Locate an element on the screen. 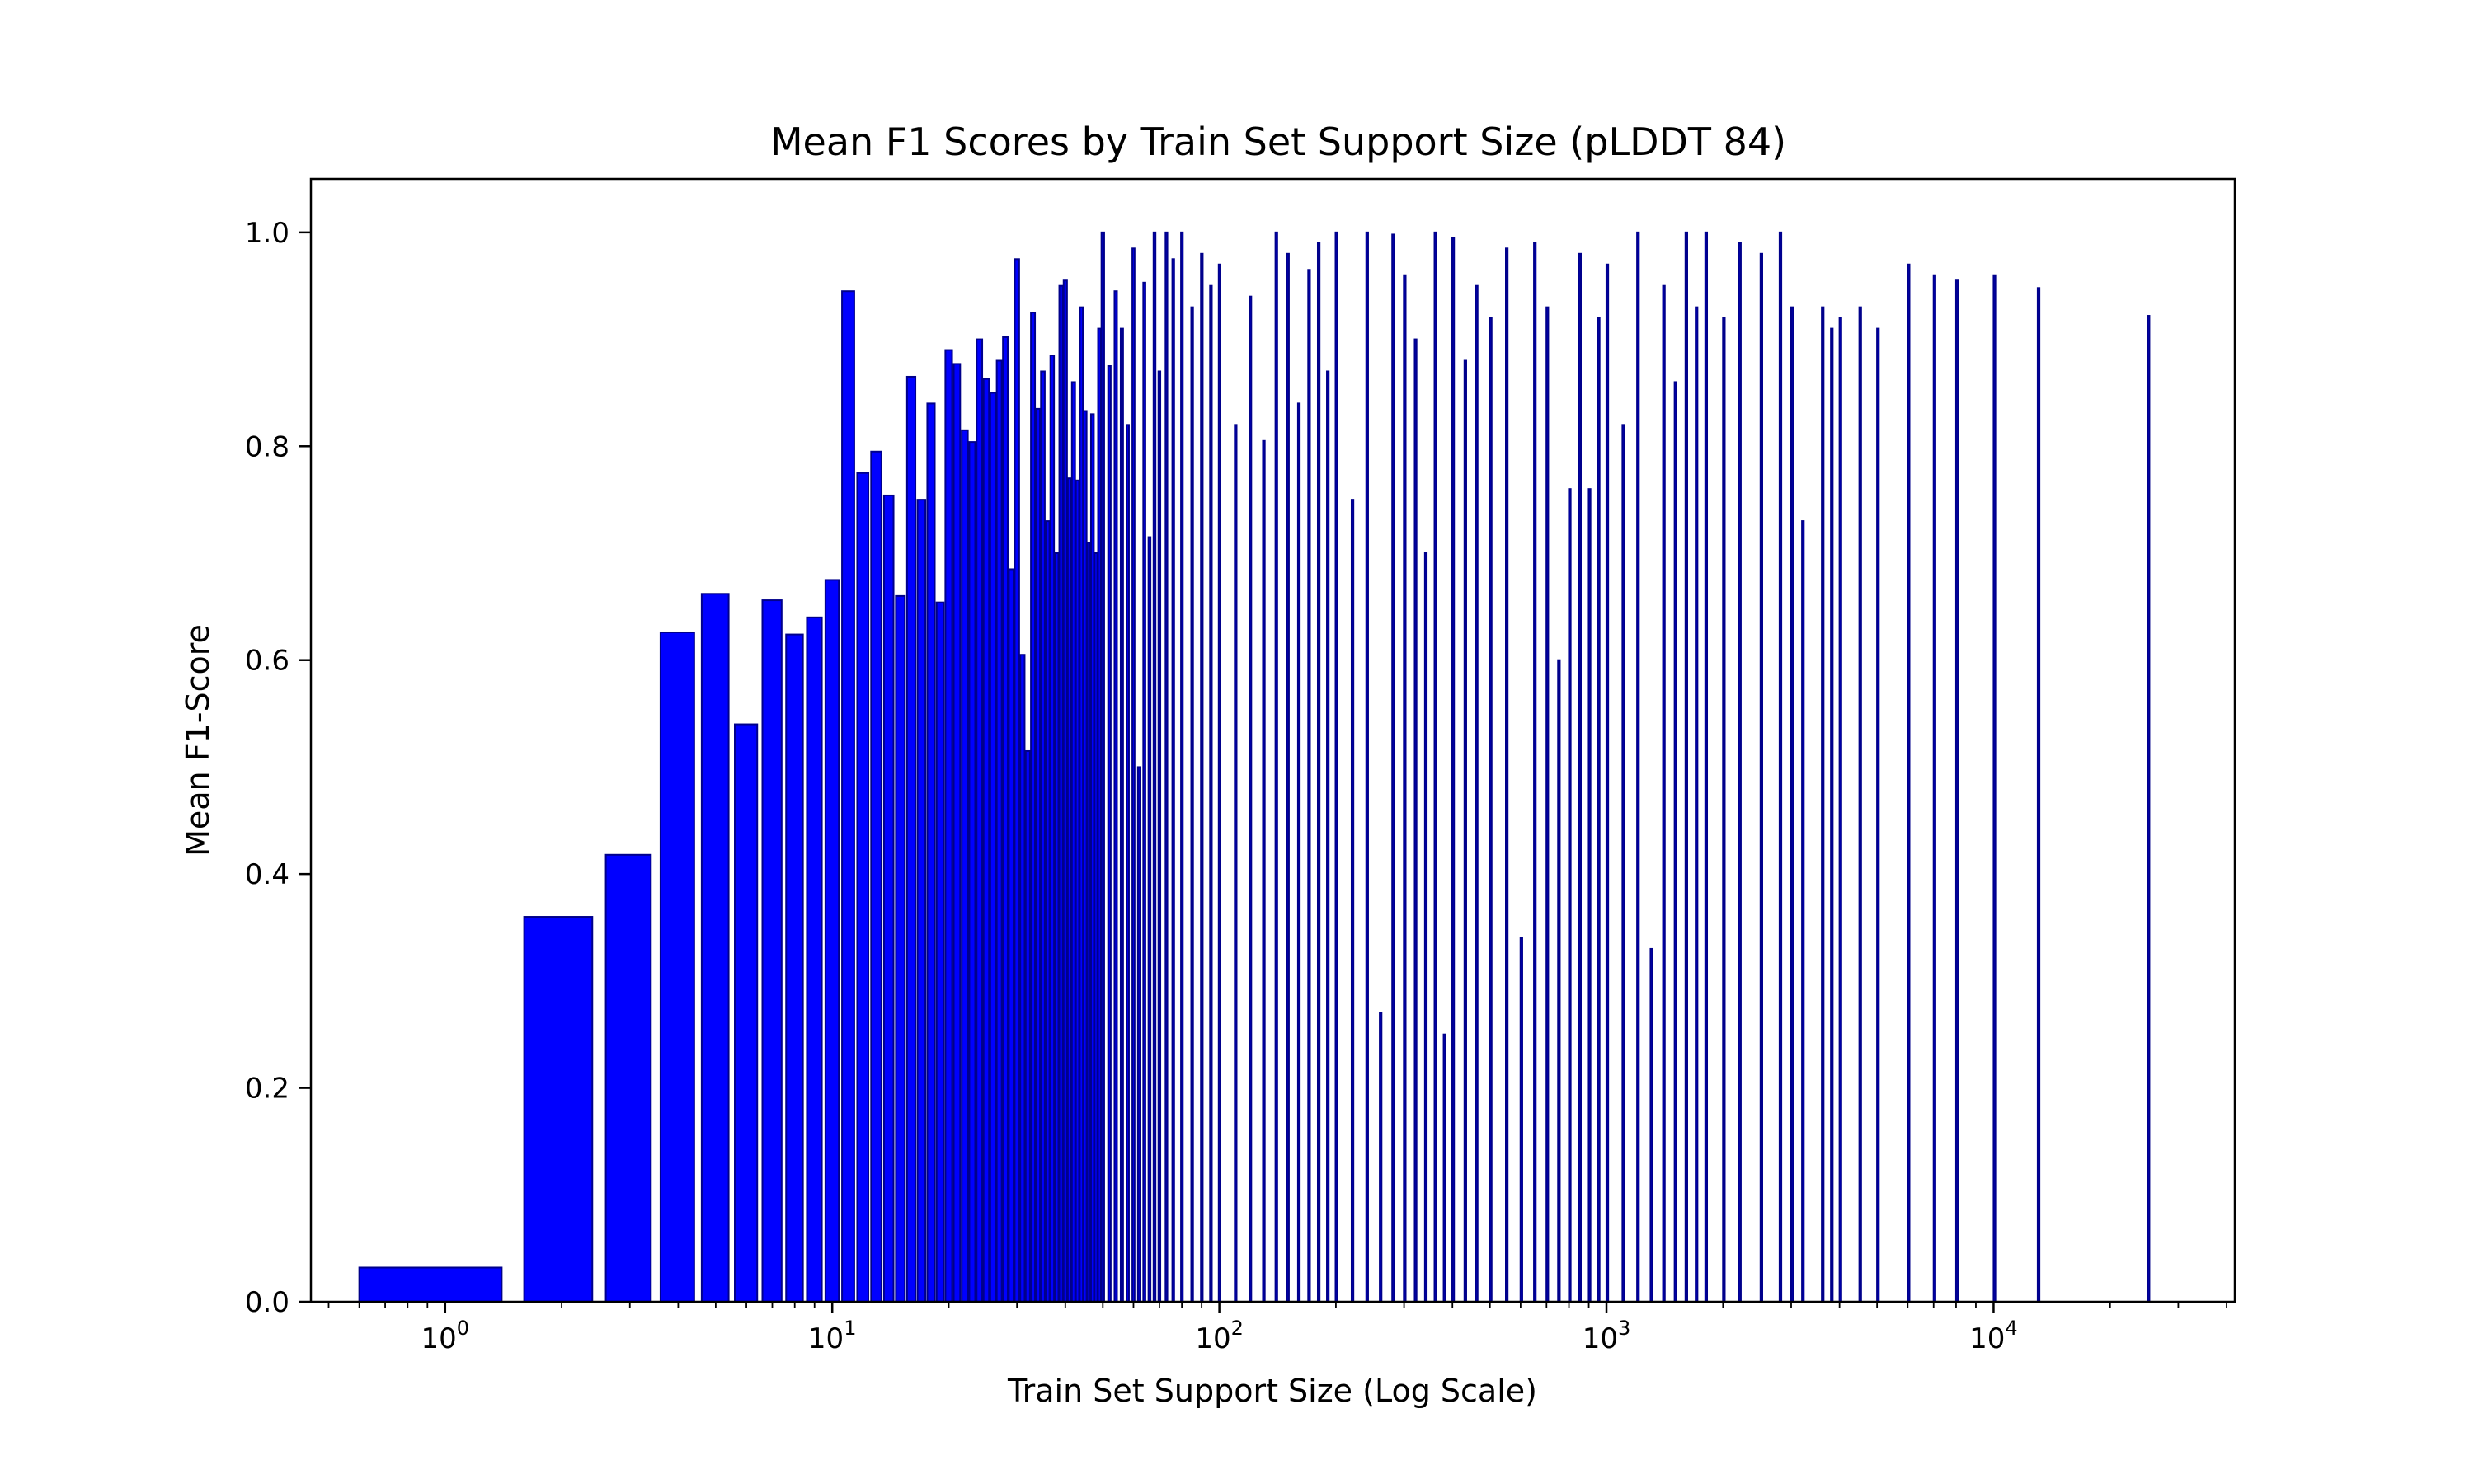  x-tick-label: 10¹ is located at coordinates (832, 1336).